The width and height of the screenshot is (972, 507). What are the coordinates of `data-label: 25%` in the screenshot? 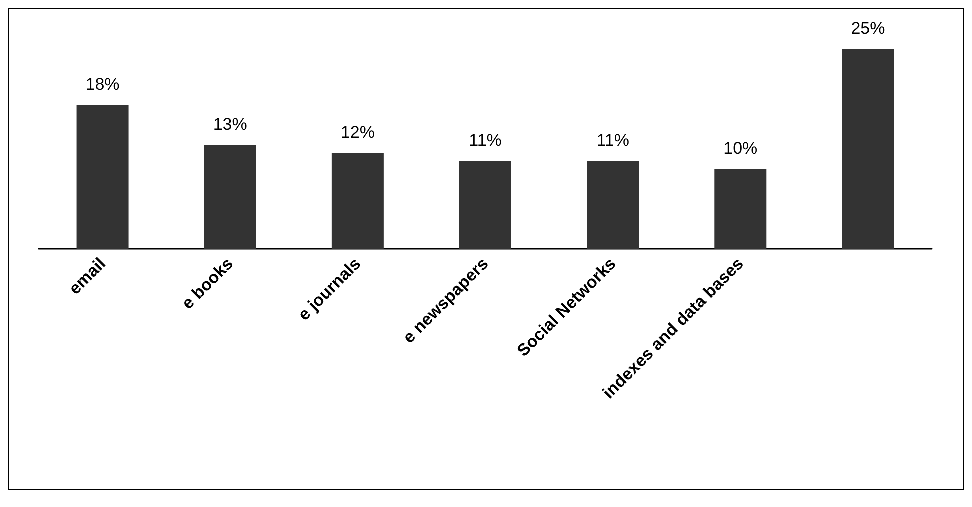 It's located at (868, 28).